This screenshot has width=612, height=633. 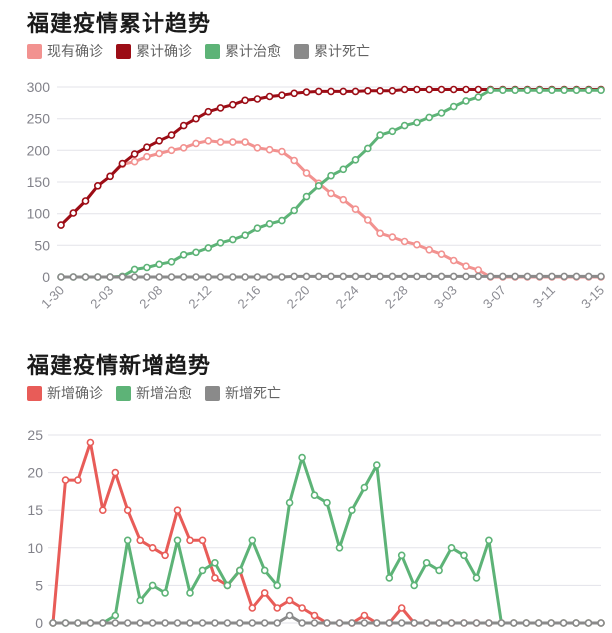 What do you see at coordinates (243, 393) in the screenshot?
I see `legend-item-new-deaths: 新增死亡` at bounding box center [243, 393].